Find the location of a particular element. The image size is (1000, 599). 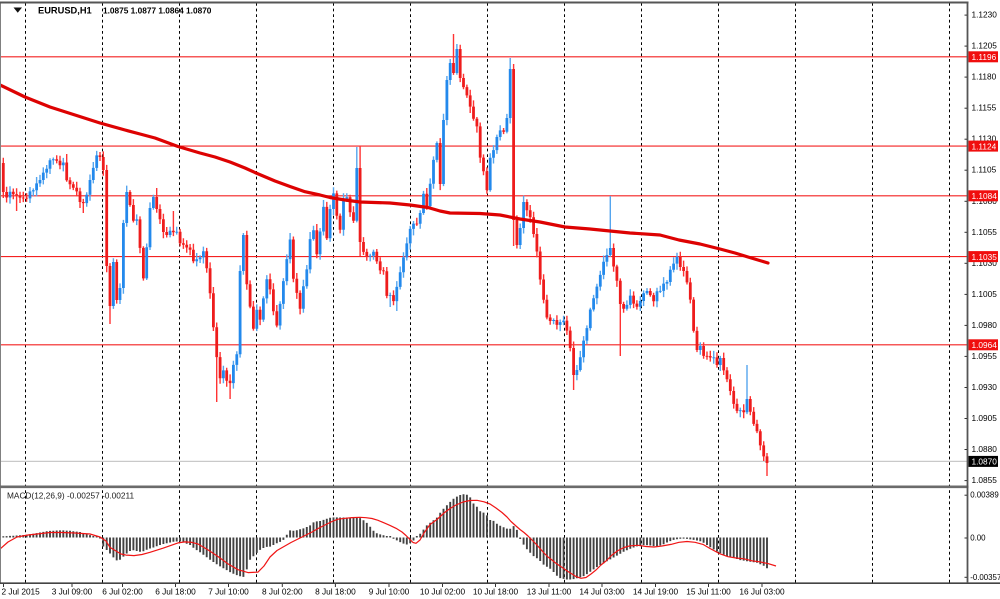

svg-text: 1.1124 is located at coordinates (984, 146).